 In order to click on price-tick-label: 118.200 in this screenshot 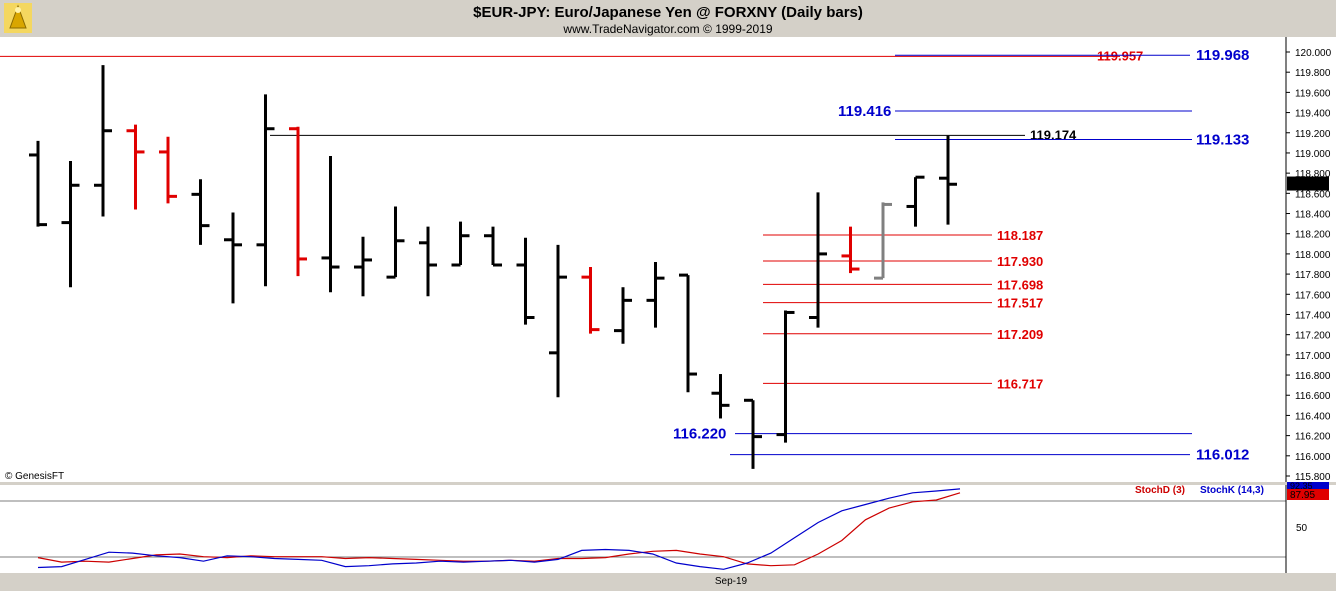, I will do `click(1313, 235)`.